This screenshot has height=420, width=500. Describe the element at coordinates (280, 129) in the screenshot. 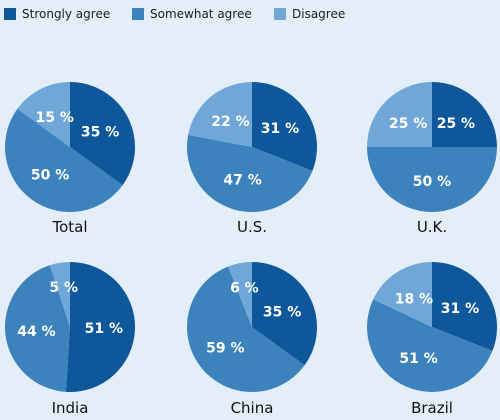

I see `slice-value-label-u-s-strongly-agree: 31 %` at that location.